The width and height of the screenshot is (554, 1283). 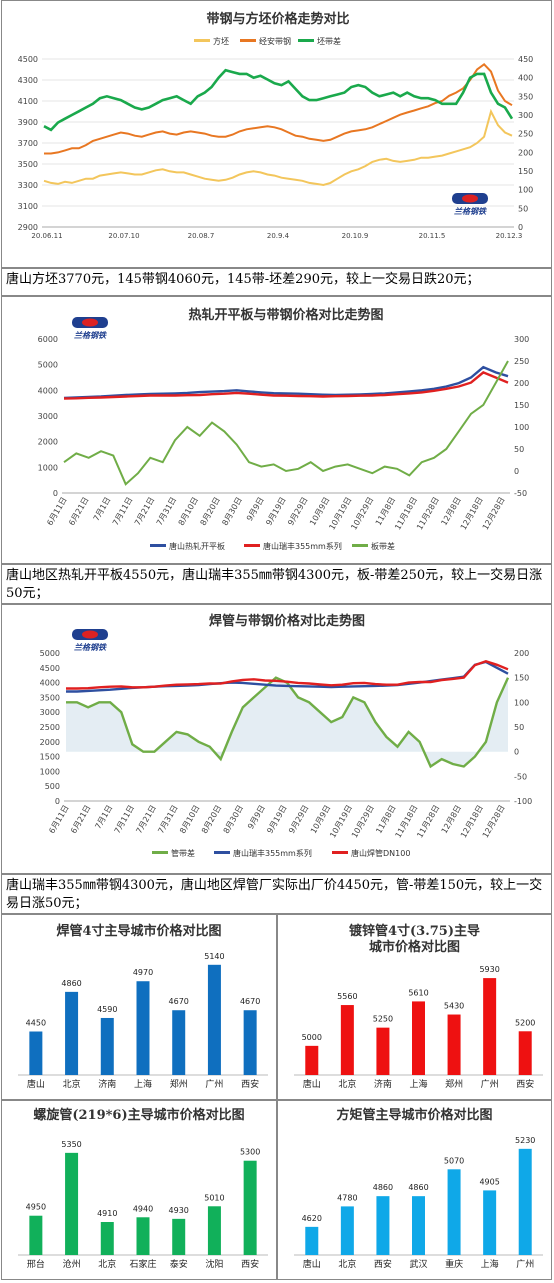 I want to click on bar-value-label: 5250, so click(x=383, y=1019).